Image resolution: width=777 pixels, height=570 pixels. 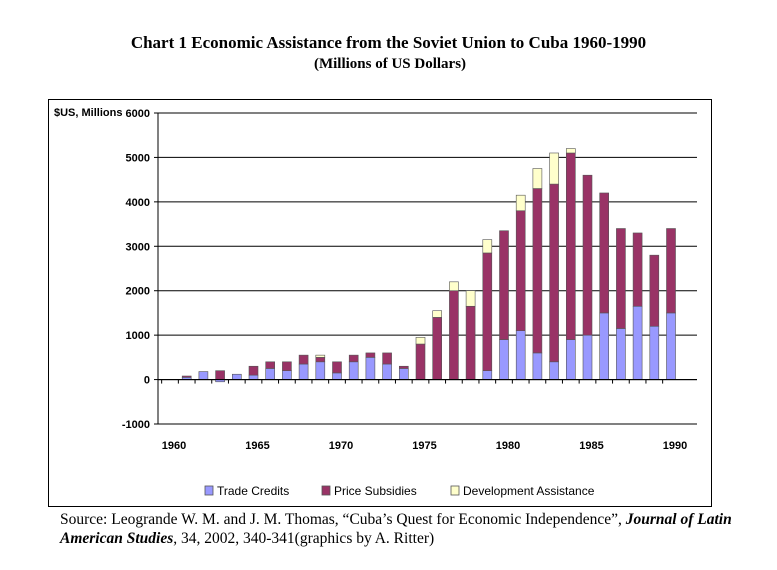 What do you see at coordinates (138, 158) in the screenshot?
I see `y-tick-label: 5000` at bounding box center [138, 158].